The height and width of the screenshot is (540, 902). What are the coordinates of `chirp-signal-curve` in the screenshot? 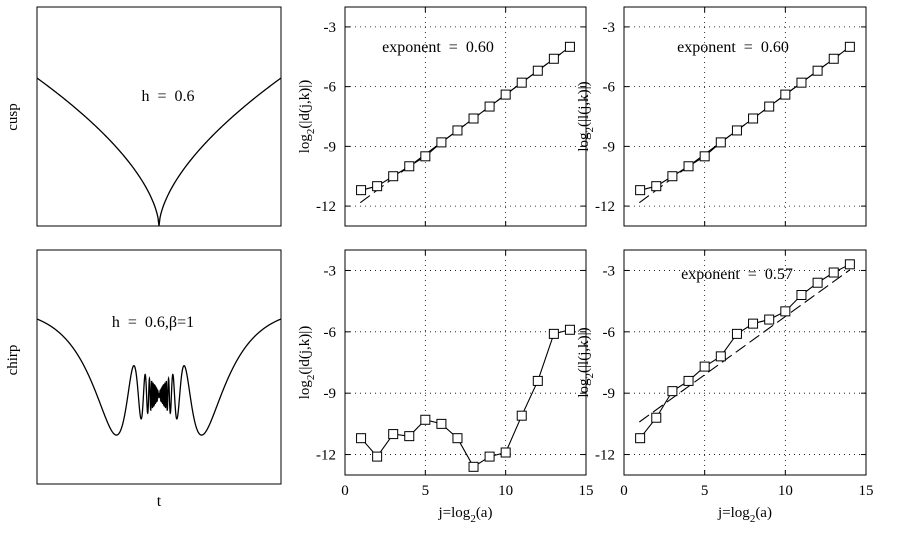 It's located at (159, 377).